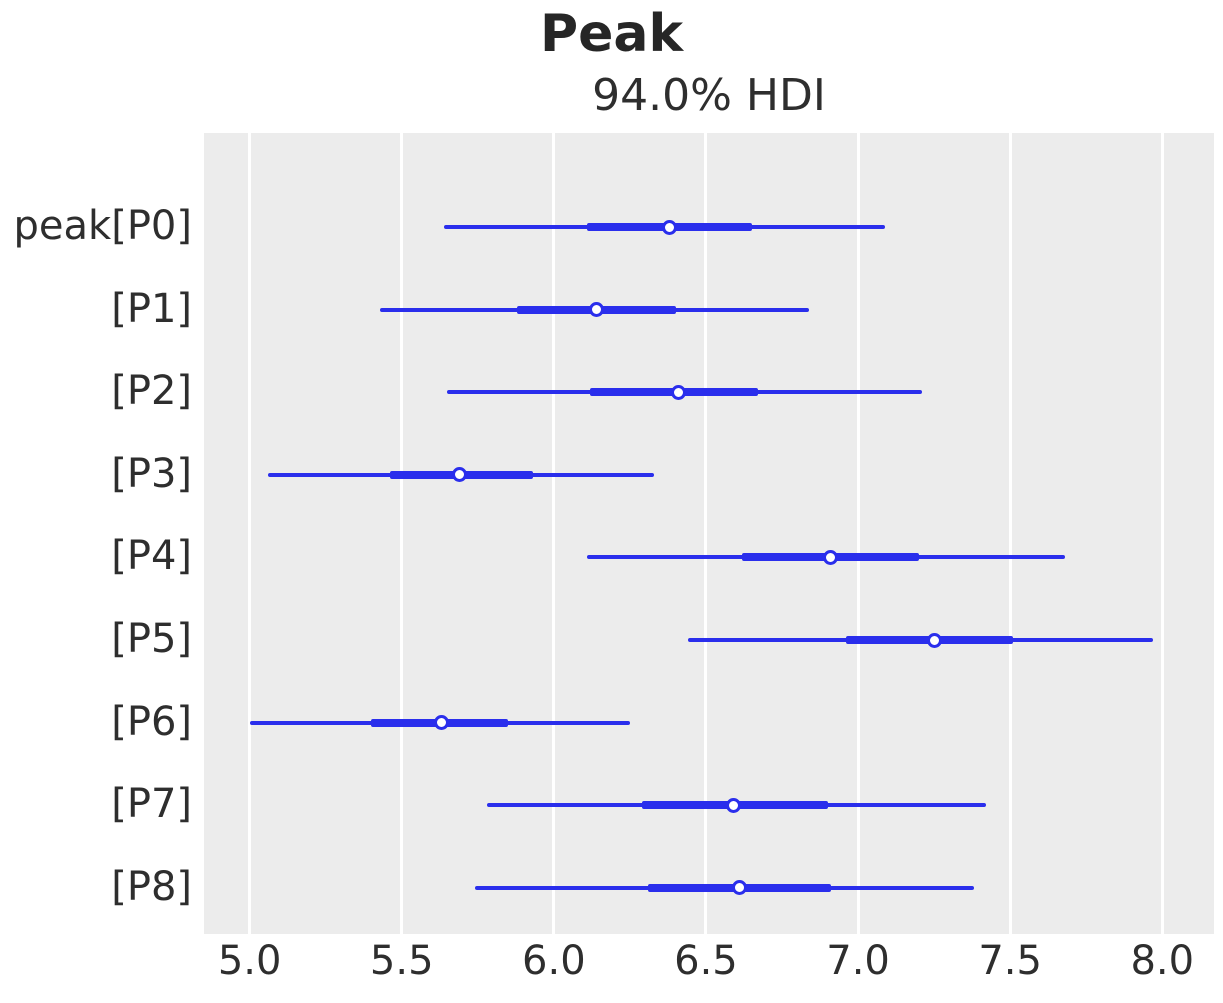  I want to click on y-tick-label: [P6], so click(151, 721).